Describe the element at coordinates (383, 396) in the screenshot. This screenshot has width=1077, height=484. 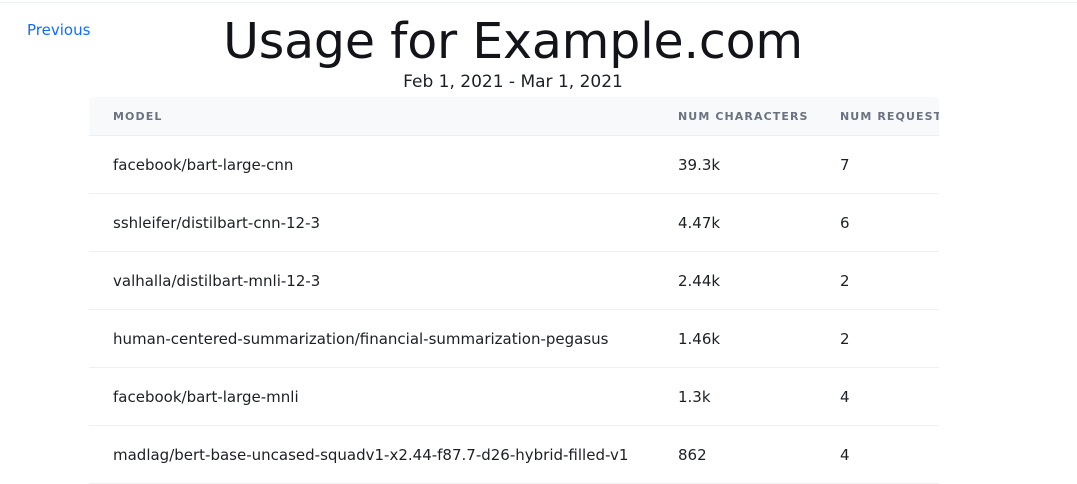
I see `cell-model: facebook/bart-large-mnli` at that location.